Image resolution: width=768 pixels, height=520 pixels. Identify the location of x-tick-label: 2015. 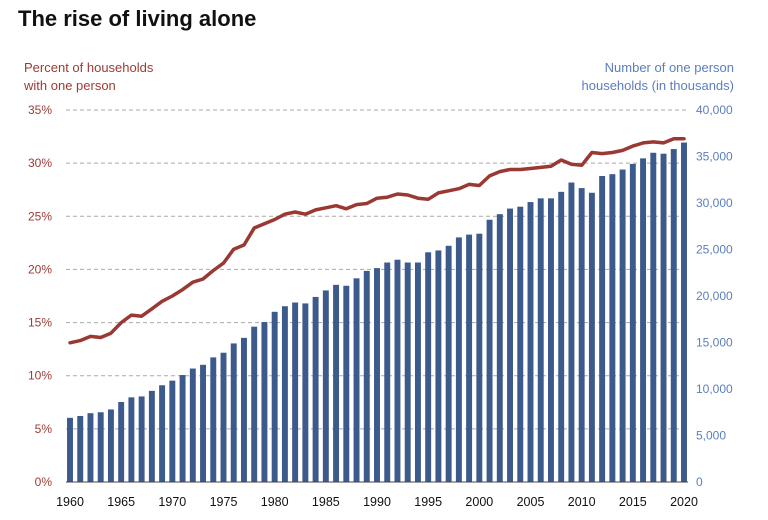
(633, 502).